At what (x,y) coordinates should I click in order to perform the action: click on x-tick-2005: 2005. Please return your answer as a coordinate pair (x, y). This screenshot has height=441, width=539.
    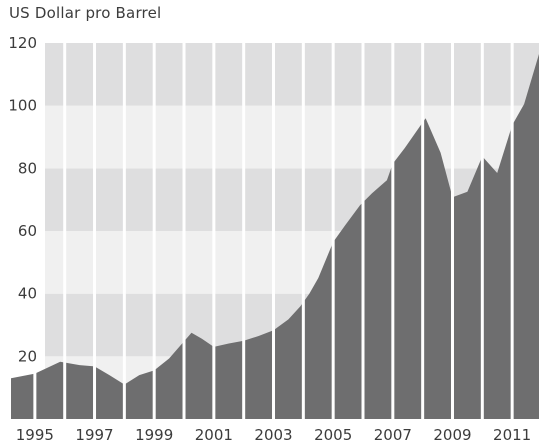
    Looking at the image, I should click on (333, 433).